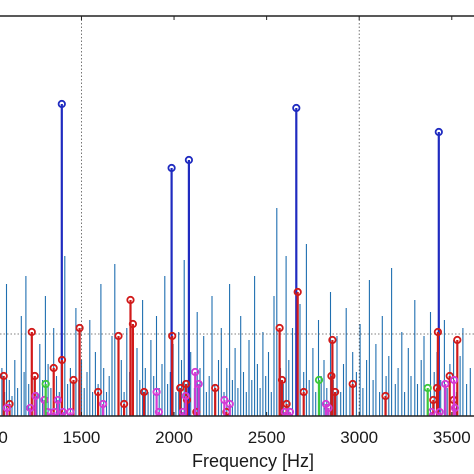 The image size is (474, 474). I want to click on magenta-series, so click(230, 392).